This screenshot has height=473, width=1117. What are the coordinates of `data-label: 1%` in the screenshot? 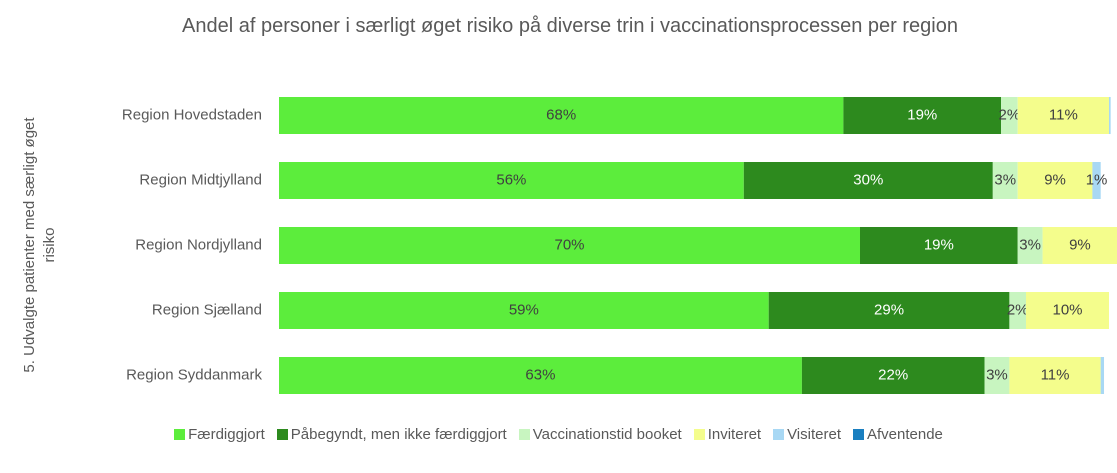 It's located at (1097, 179).